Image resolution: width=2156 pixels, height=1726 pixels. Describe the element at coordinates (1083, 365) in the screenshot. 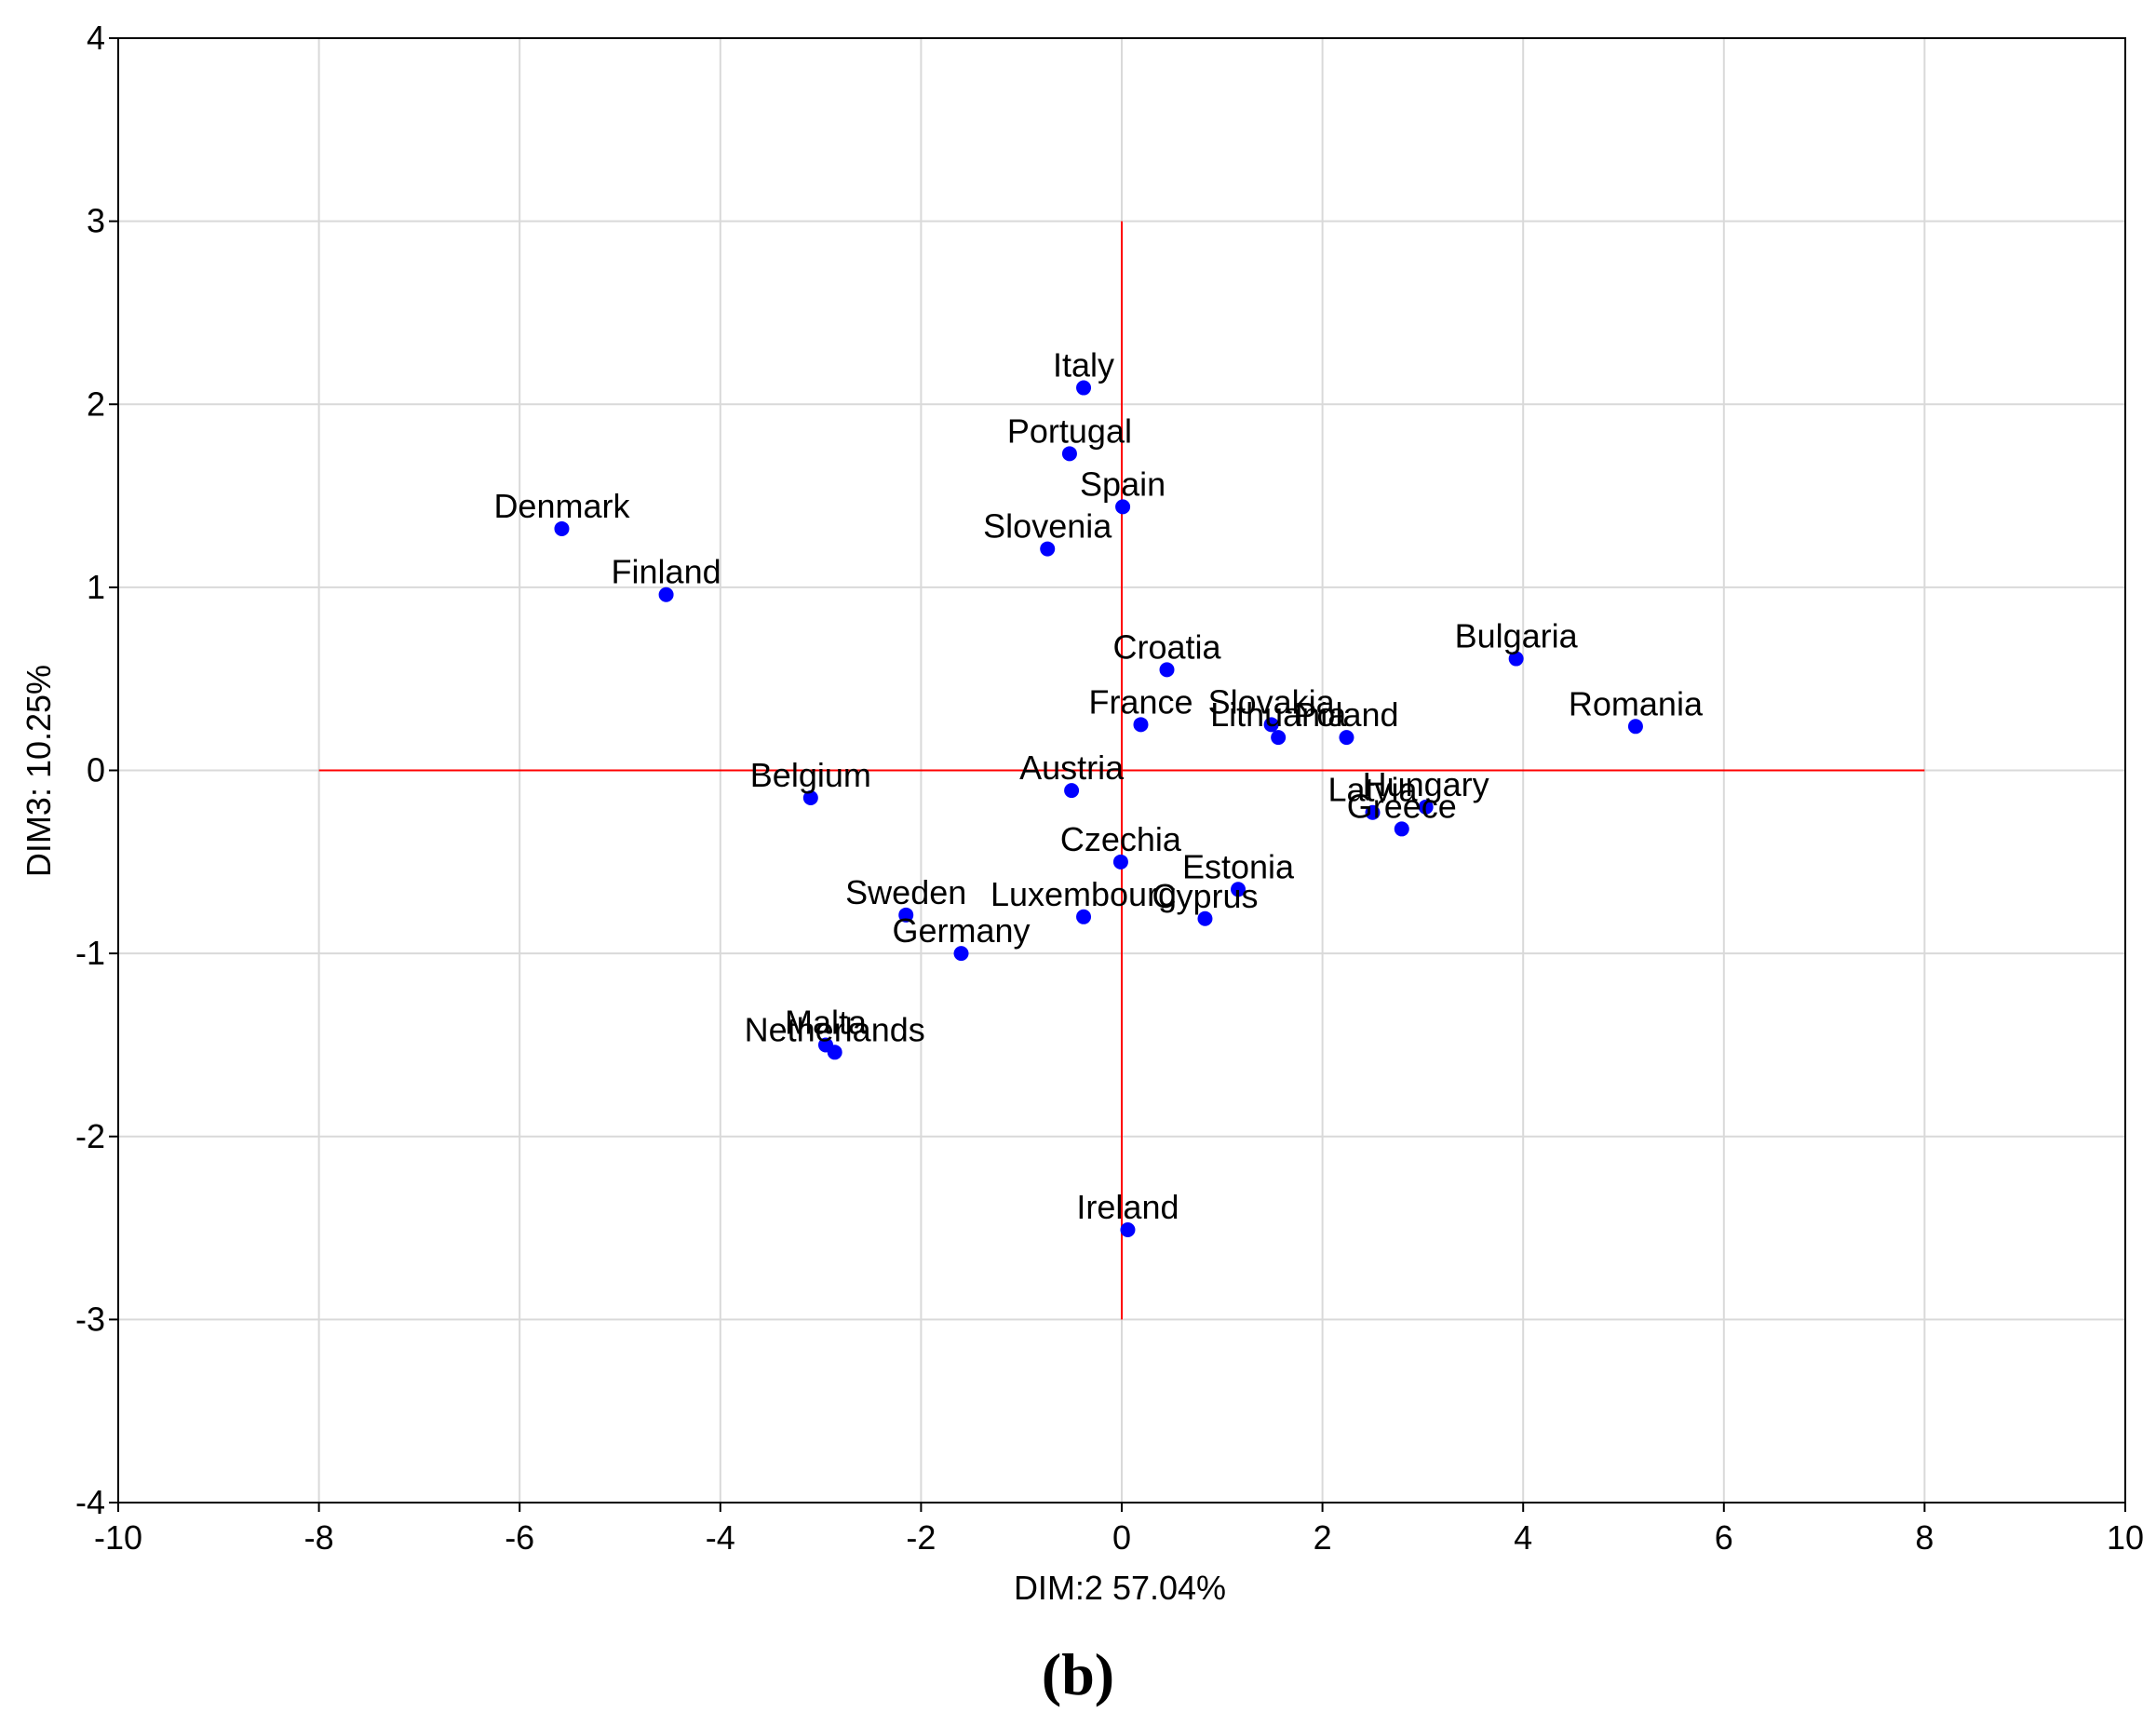

I see `point-label: Italy` at that location.